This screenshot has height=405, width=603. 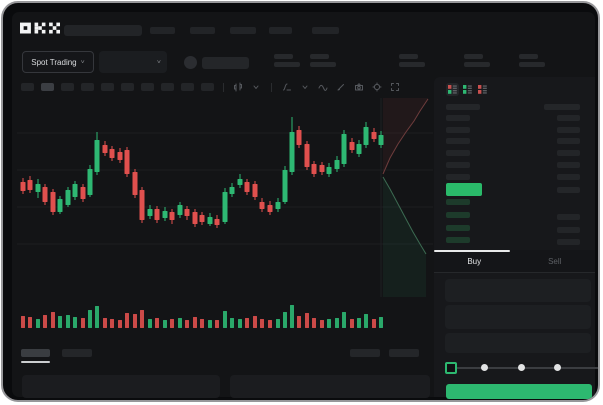 What do you see at coordinates (519, 391) in the screenshot?
I see `buy-submit-button` at bounding box center [519, 391].